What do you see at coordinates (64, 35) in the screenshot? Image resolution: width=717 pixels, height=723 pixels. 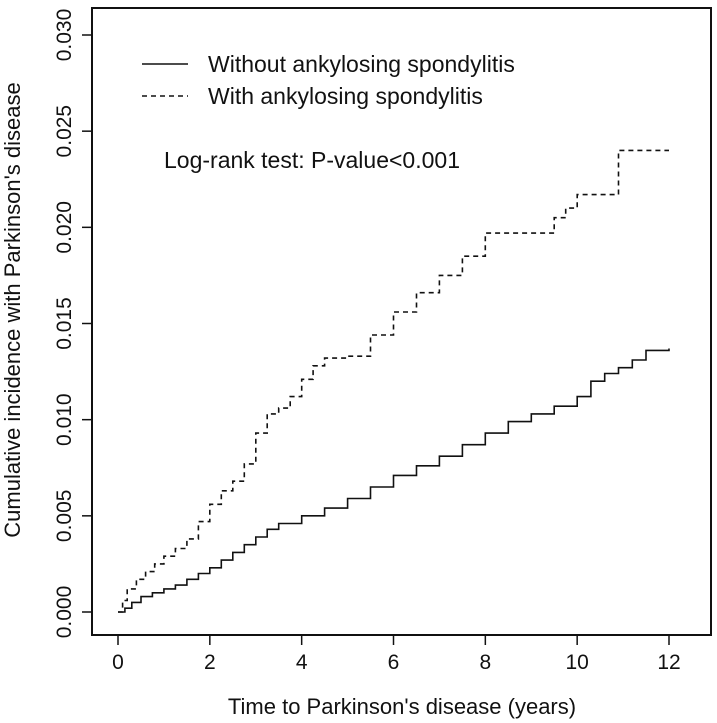 I see `y-tick-label: 0.030` at bounding box center [64, 35].